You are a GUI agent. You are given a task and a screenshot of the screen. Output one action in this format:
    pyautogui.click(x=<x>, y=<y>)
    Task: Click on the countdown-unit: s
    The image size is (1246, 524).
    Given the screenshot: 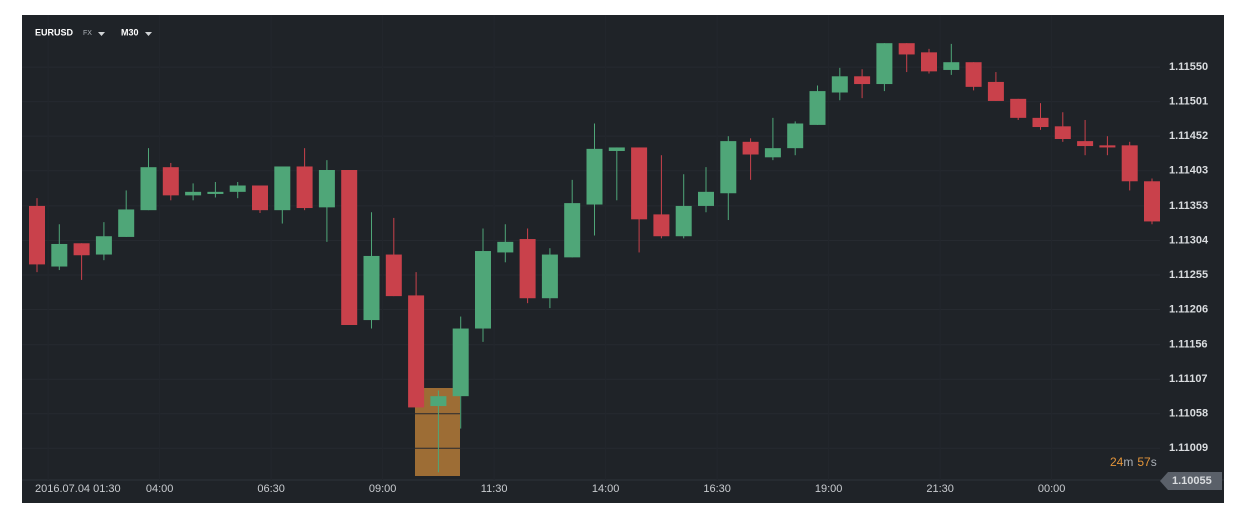 What is the action you would take?
    pyautogui.click(x=1154, y=462)
    